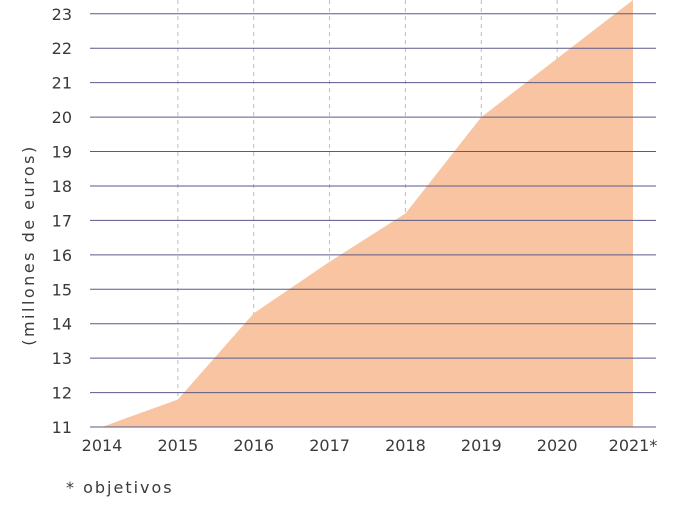 The image size is (675, 506). I want to click on y-tick-label: 23, so click(62, 14).